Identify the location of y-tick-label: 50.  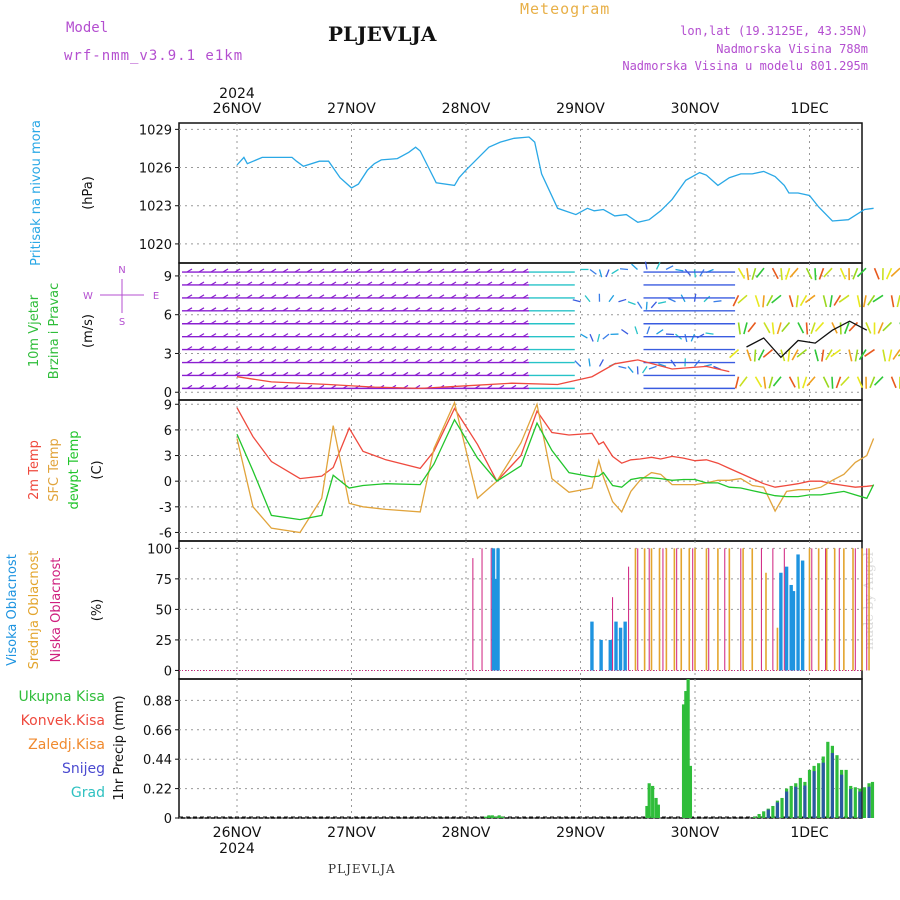
(163, 610).